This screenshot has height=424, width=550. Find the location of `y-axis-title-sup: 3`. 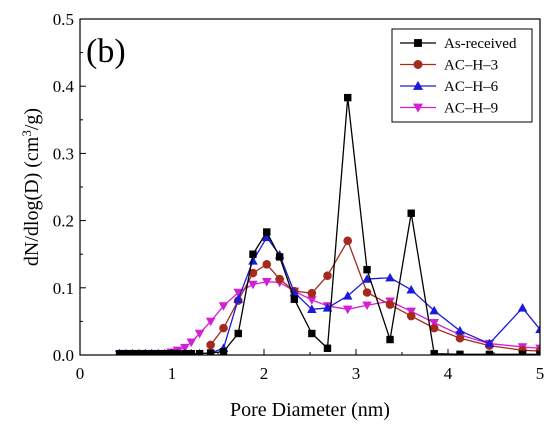

y-axis-title-sup: 3 is located at coordinates (26, 133).